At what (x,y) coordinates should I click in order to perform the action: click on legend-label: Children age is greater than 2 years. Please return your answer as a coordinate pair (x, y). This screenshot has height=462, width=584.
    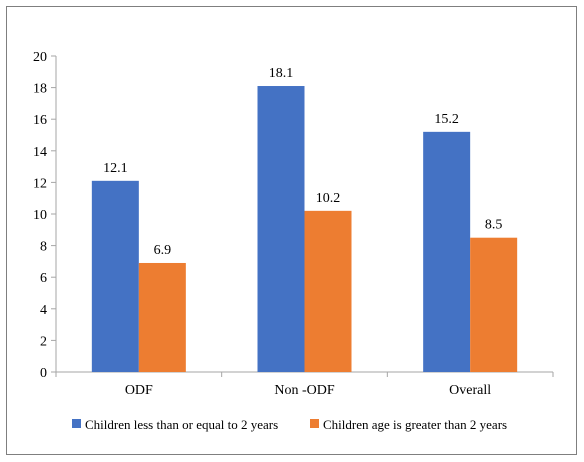
    Looking at the image, I should click on (415, 424).